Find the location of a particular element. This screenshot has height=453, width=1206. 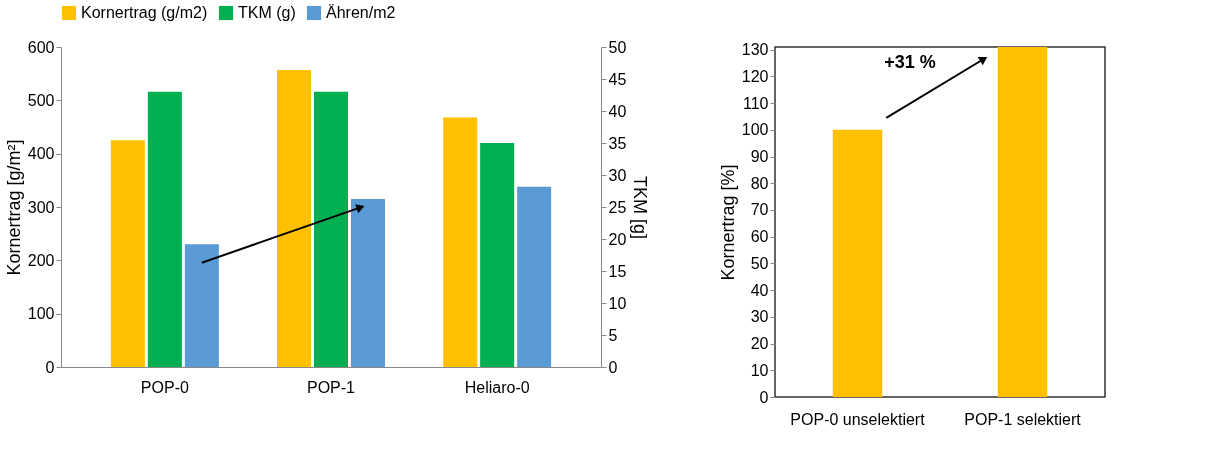

y2-tick-label: 35 is located at coordinates (617, 143).